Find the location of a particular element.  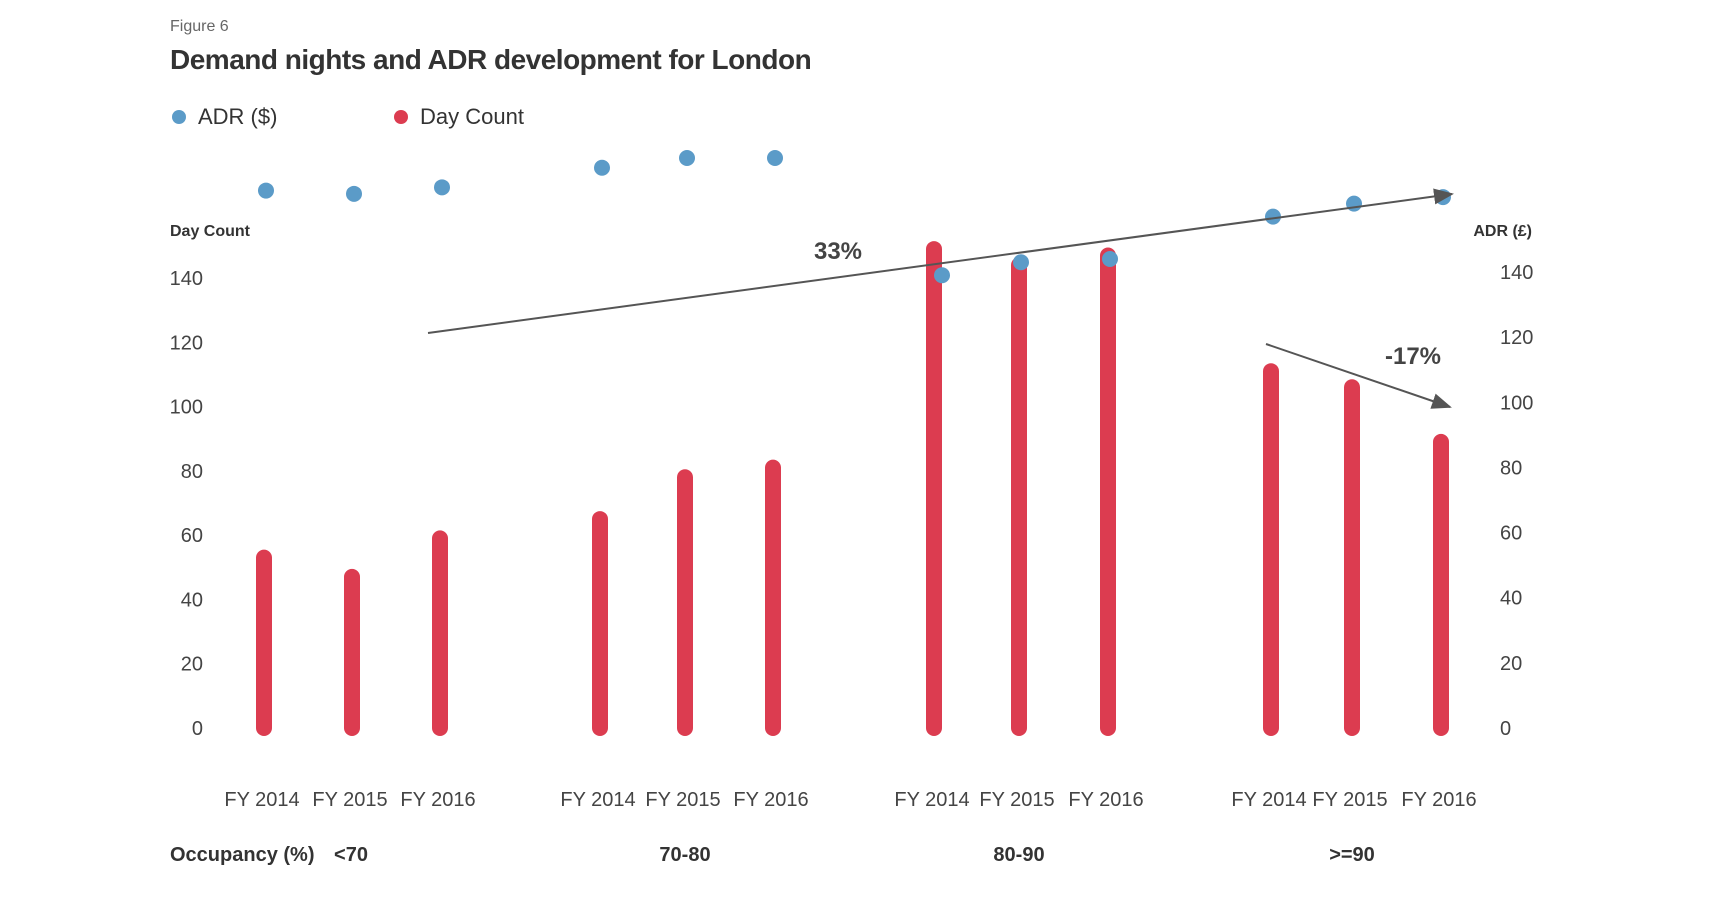

legend-item-day-count: Day Count is located at coordinates (459, 117).